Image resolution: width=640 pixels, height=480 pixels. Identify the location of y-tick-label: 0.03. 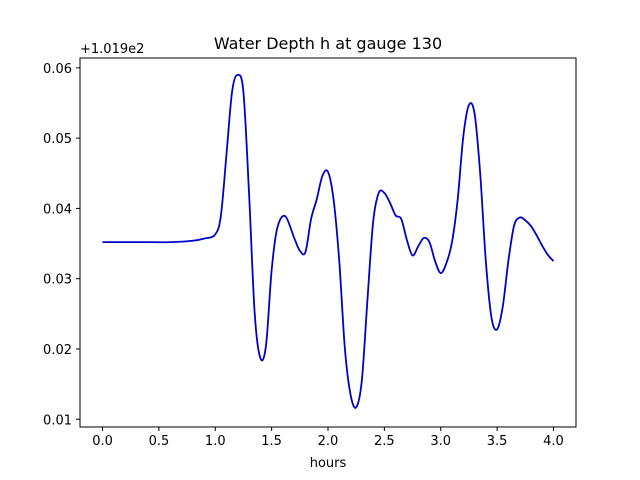
(57, 280).